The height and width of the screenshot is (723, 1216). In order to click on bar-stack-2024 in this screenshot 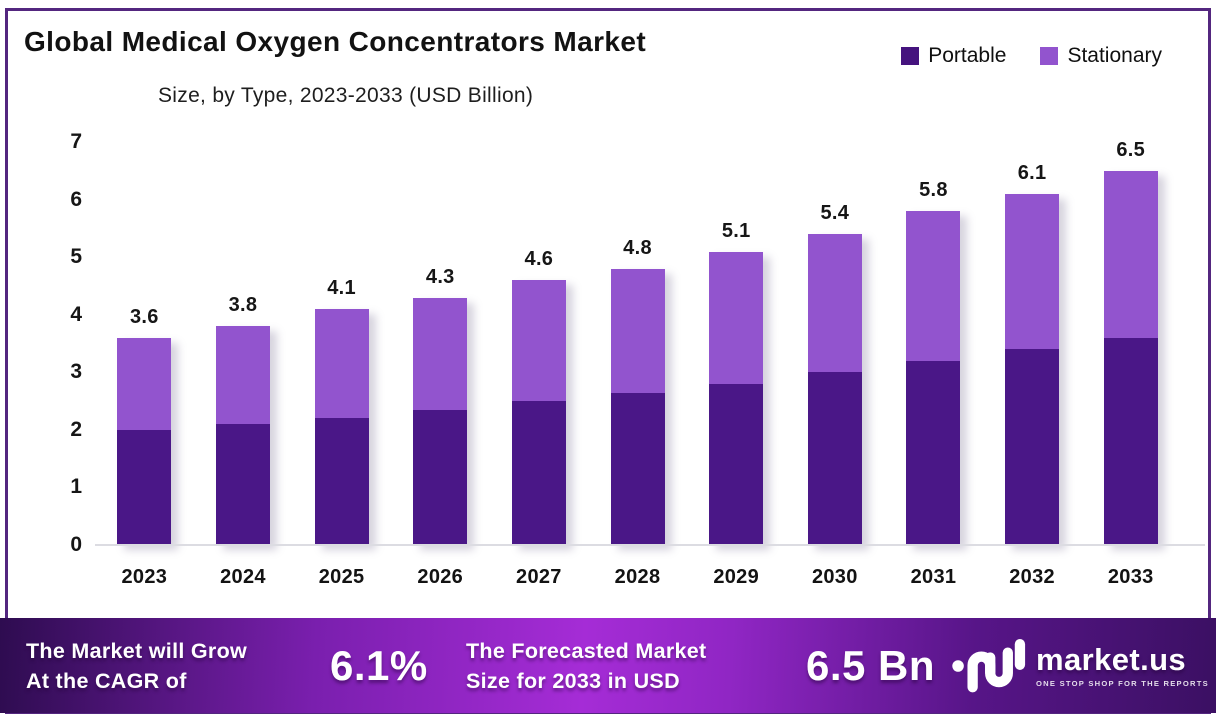, I will do `click(242, 435)`.